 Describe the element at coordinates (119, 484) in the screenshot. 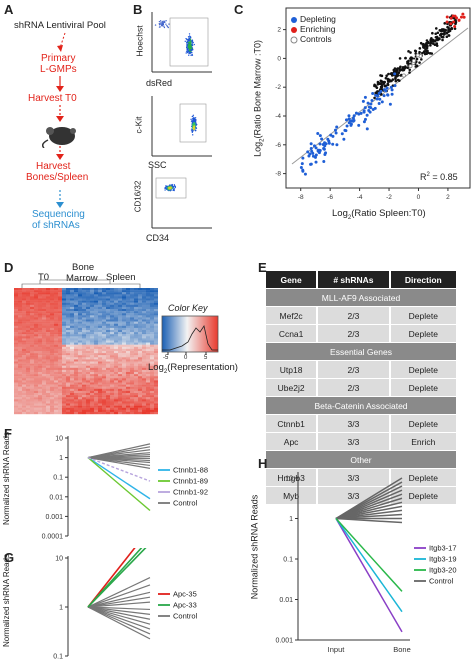

I see `ctnnb1-89-line` at that location.